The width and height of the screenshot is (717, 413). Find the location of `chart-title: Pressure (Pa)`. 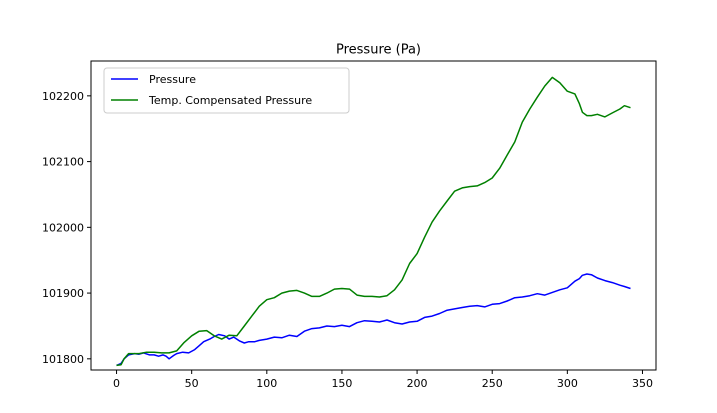

chart-title: Pressure (Pa) is located at coordinates (378, 50).